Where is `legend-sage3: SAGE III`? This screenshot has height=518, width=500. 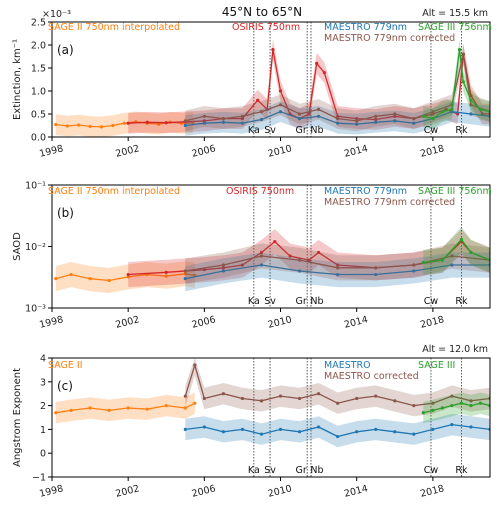 legend-sage3: SAGE III is located at coordinates (436, 365).